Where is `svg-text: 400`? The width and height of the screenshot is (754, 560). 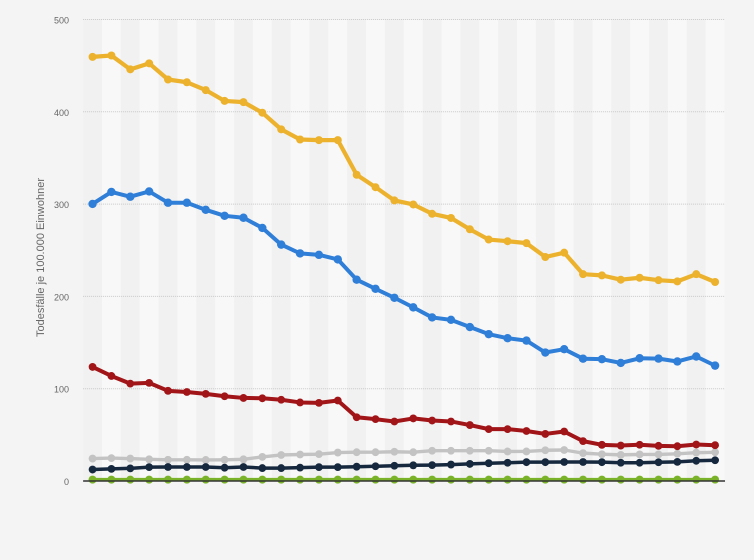
svg-text: 400 is located at coordinates (61, 113).